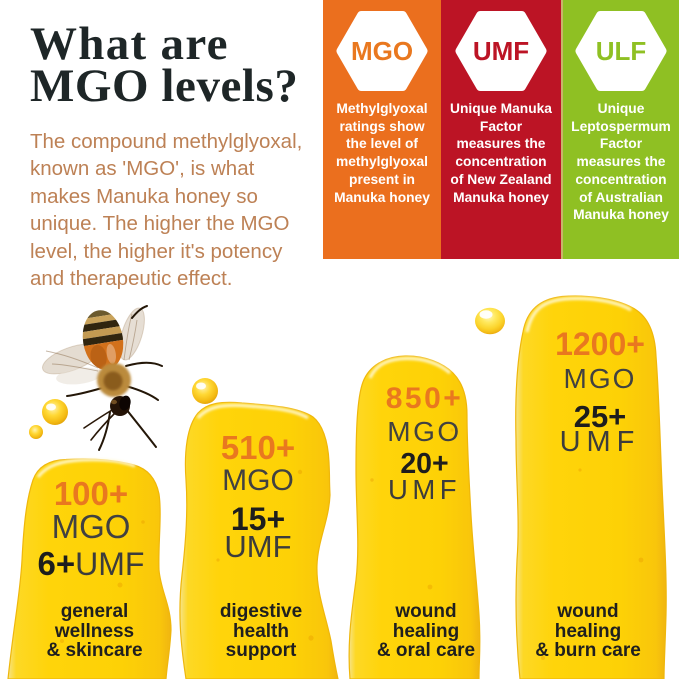  What do you see at coordinates (501, 51) in the screenshot?
I see `svg-text: UMF` at bounding box center [501, 51].